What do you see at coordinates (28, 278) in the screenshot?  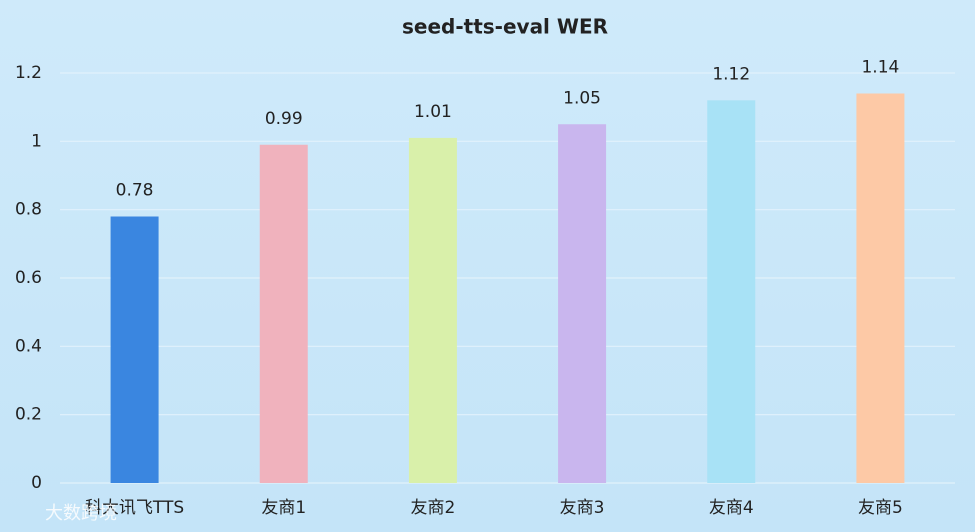 I see `y-tick-label: 0.6` at bounding box center [28, 278].